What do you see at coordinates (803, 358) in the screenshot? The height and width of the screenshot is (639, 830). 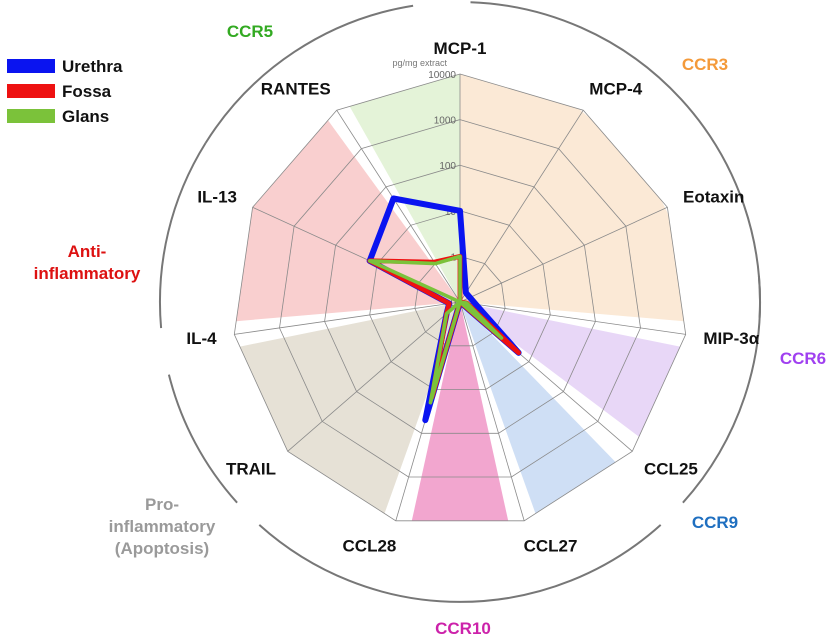 I see `group-label-2: CCR6` at bounding box center [803, 358].